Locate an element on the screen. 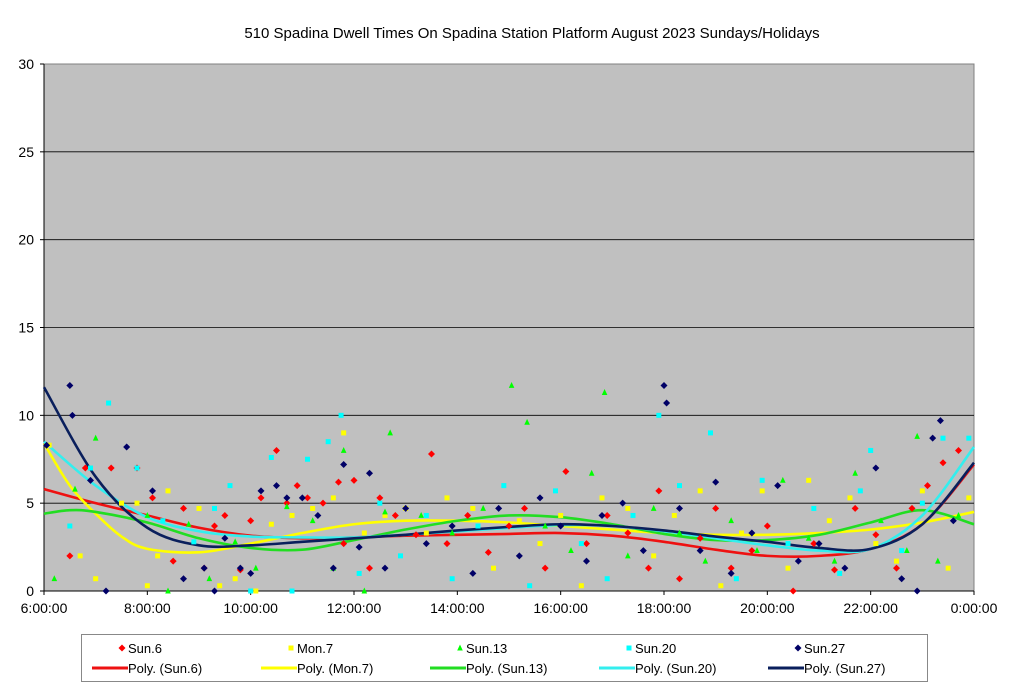 This screenshot has width=1024, height=698. x-tick-label: 18:00:00 is located at coordinates (664, 608).